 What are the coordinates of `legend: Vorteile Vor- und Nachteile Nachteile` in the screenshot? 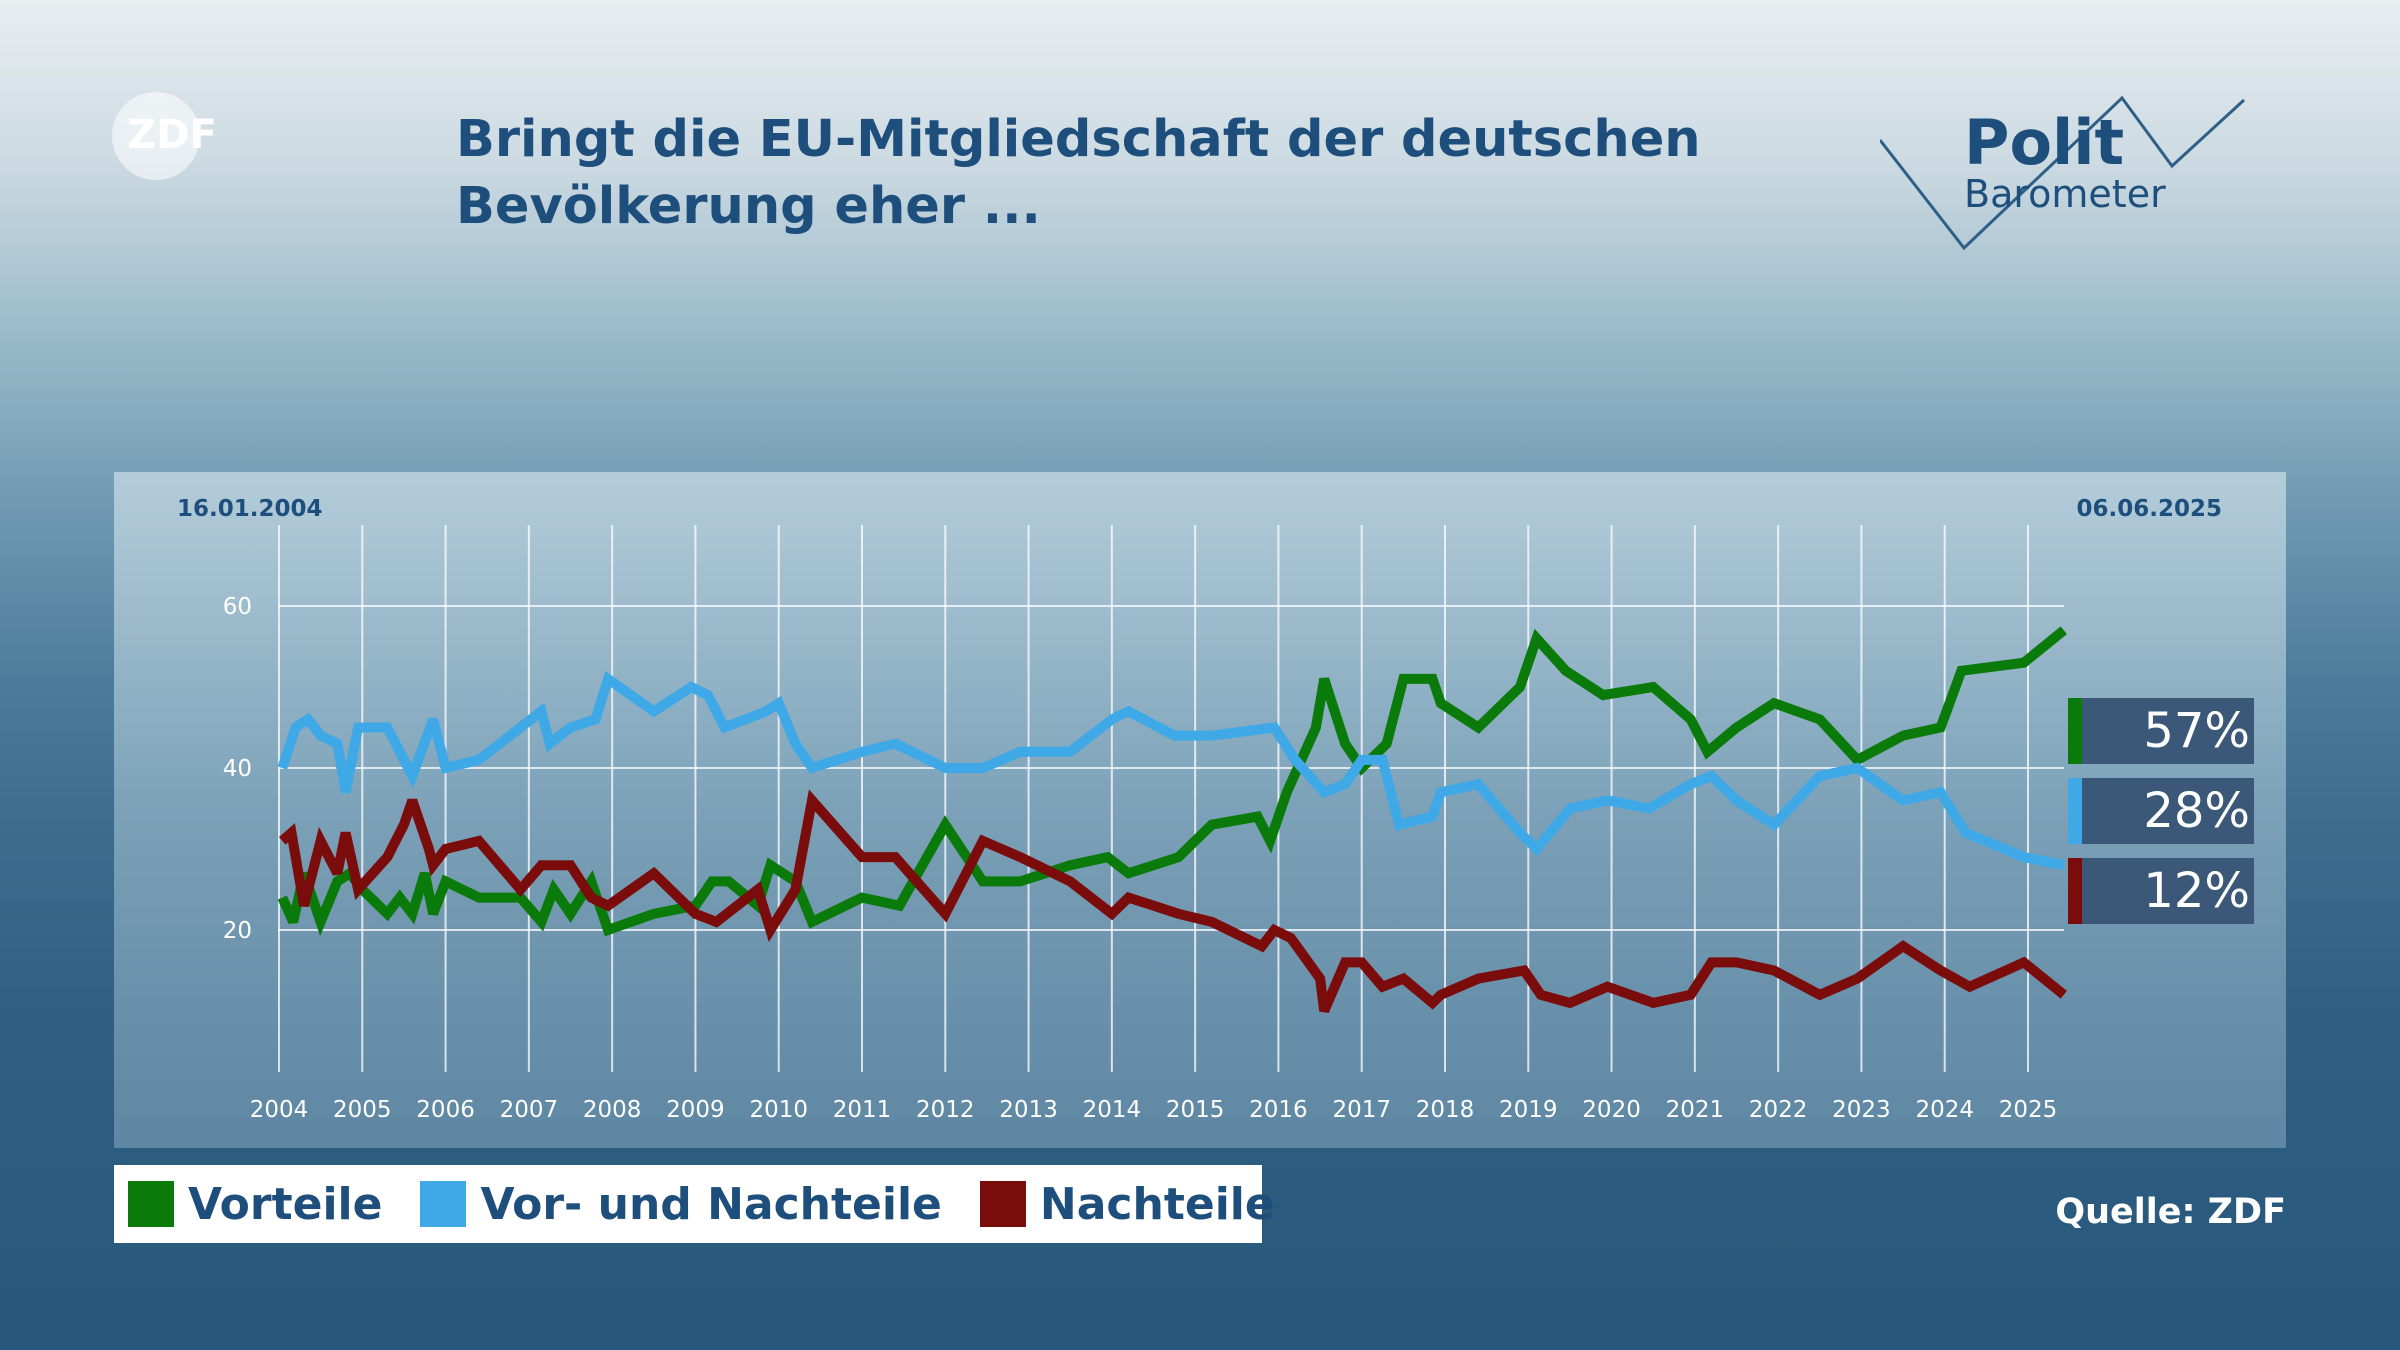 It's located at (694, 1204).